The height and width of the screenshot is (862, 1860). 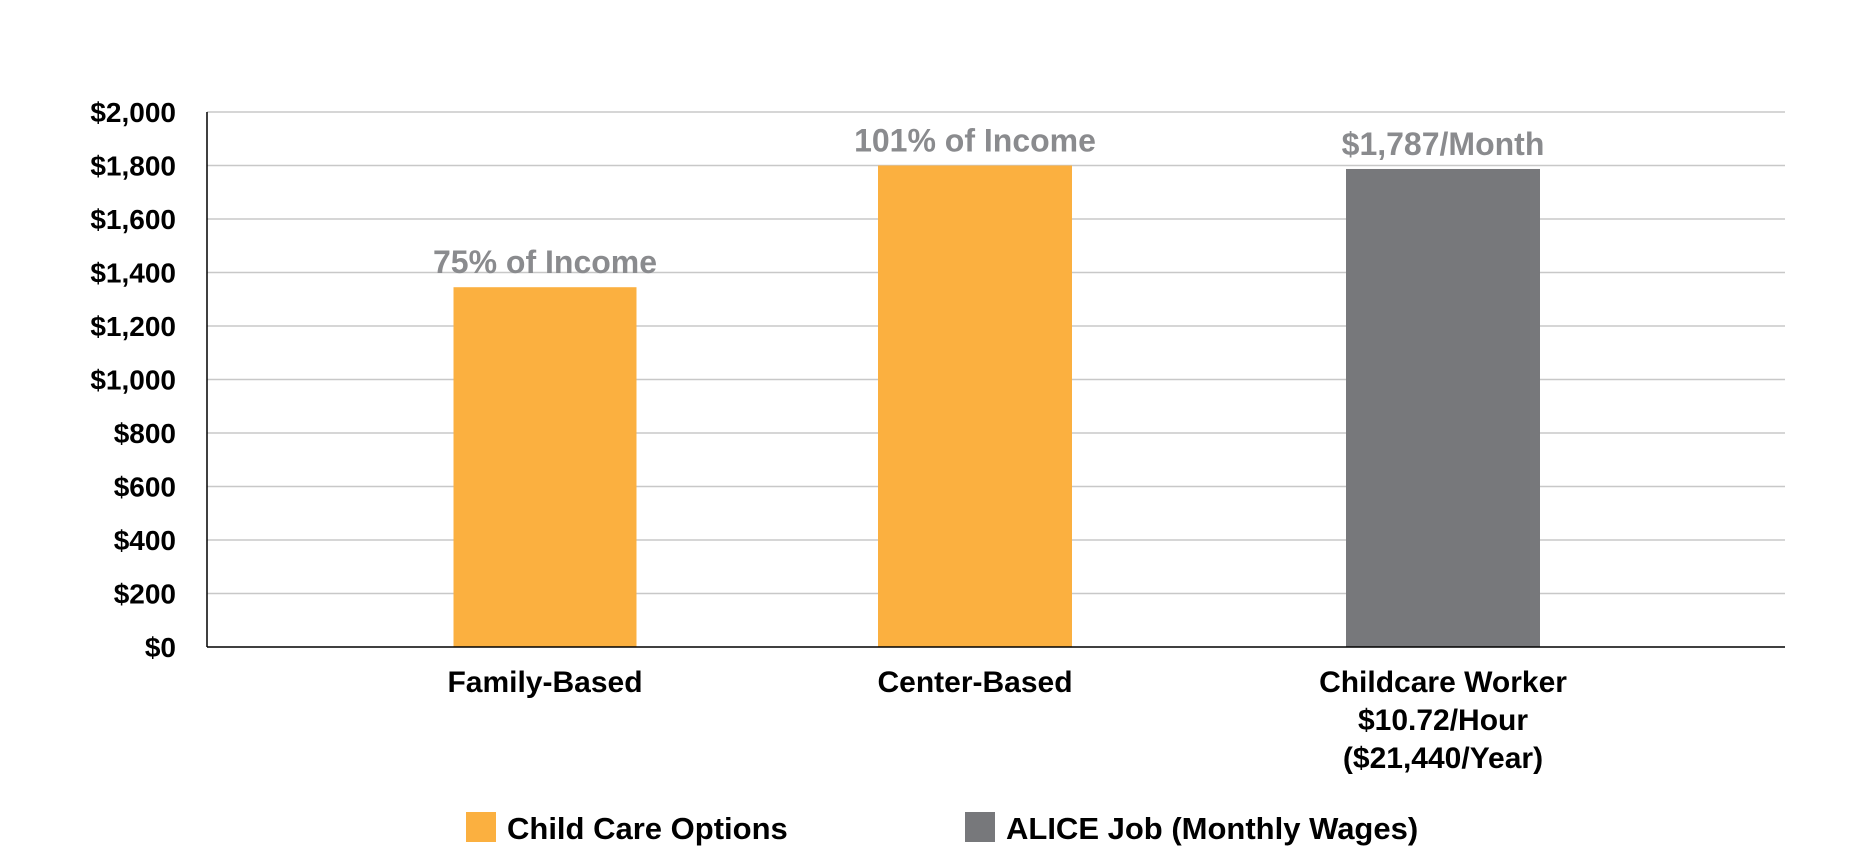 I want to click on x-category-label: Family-Based, so click(x=544, y=682).